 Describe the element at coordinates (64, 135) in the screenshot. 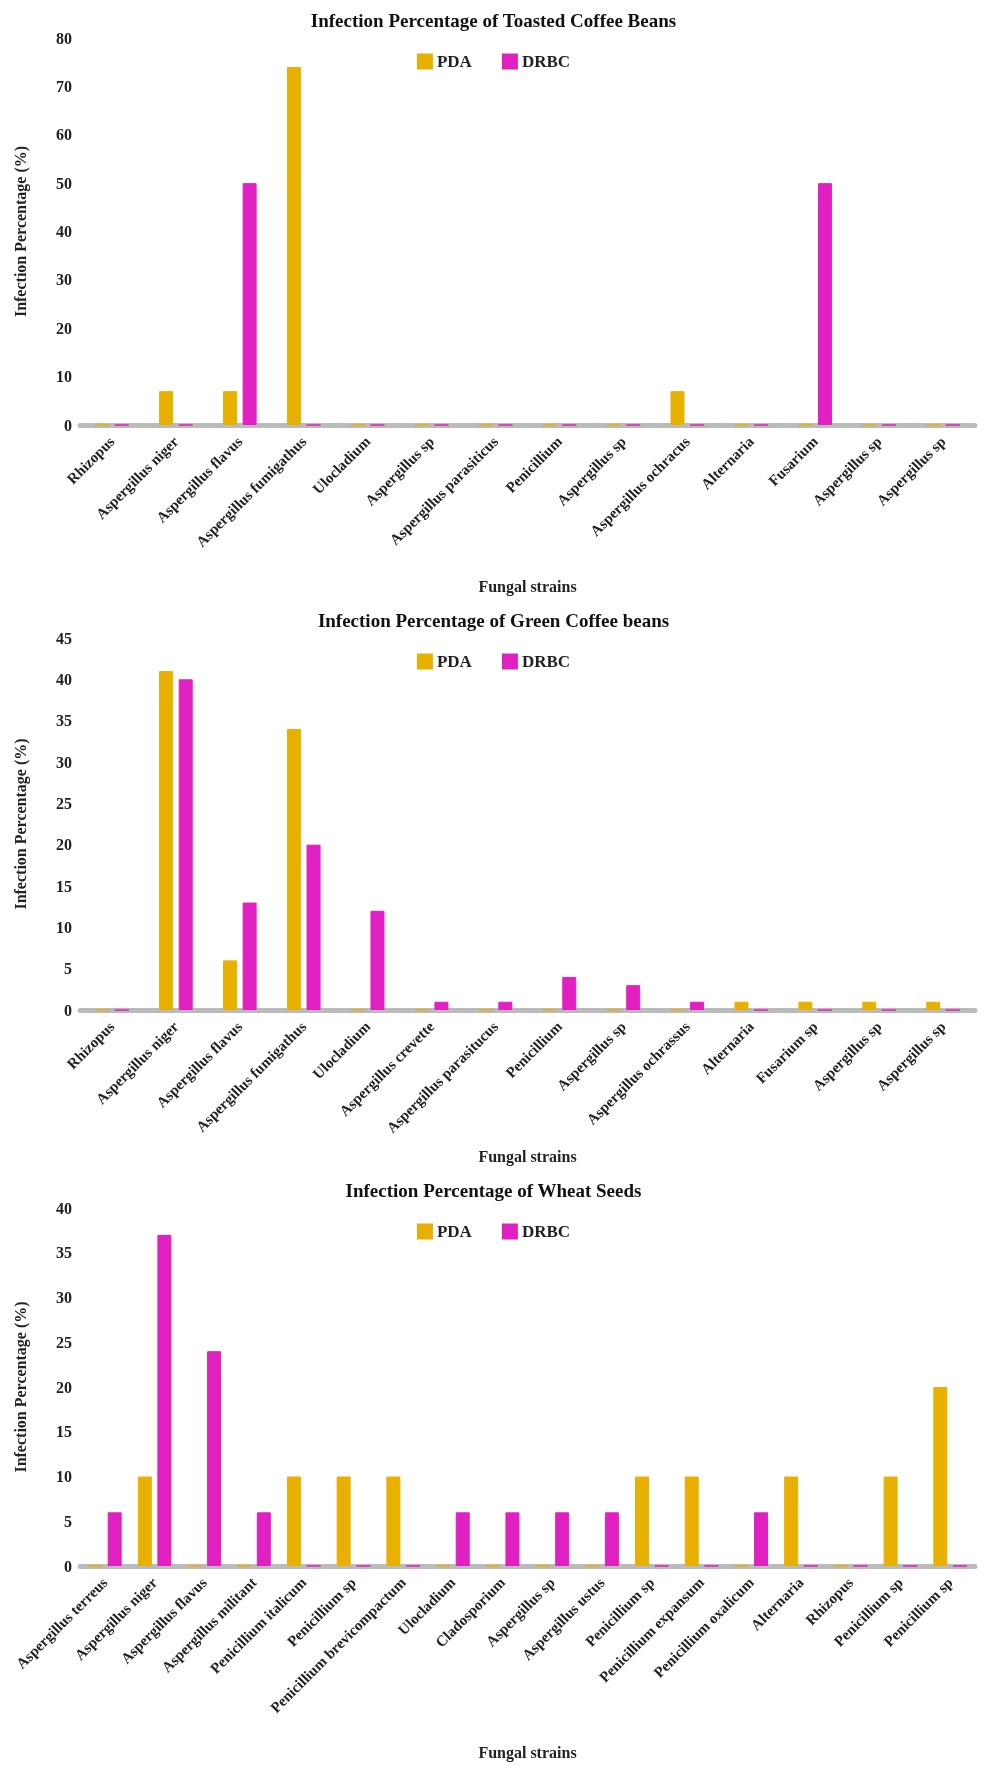

I see `y-tick-label: 60` at that location.